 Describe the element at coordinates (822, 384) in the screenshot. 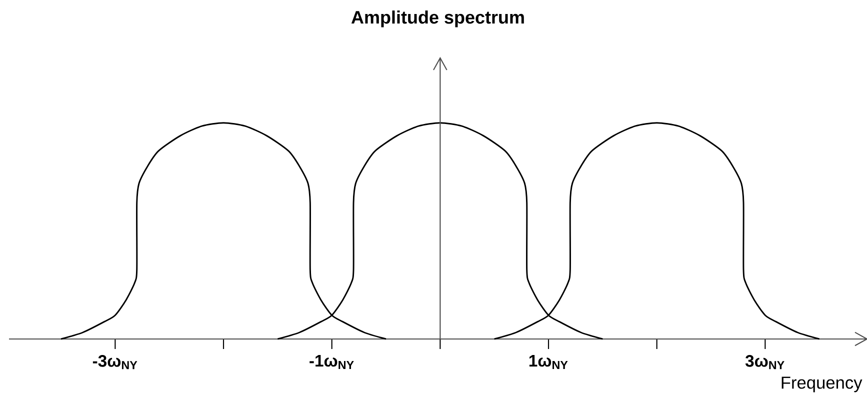

I see `x-axis-title: Frequency` at that location.